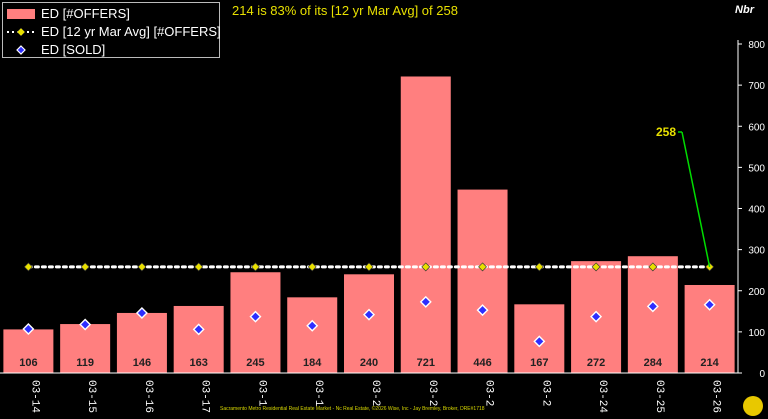  Describe the element at coordinates (756, 45) in the screenshot. I see `y-tick-label: 800` at that location.